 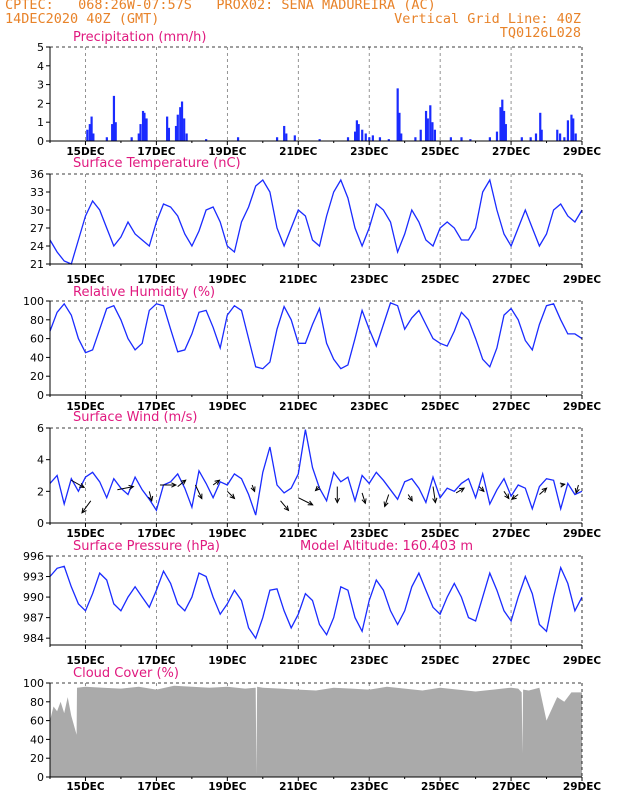 What do you see at coordinates (157, 163) in the screenshot?
I see `temp-title: Surface Temperature (nC)` at bounding box center [157, 163].